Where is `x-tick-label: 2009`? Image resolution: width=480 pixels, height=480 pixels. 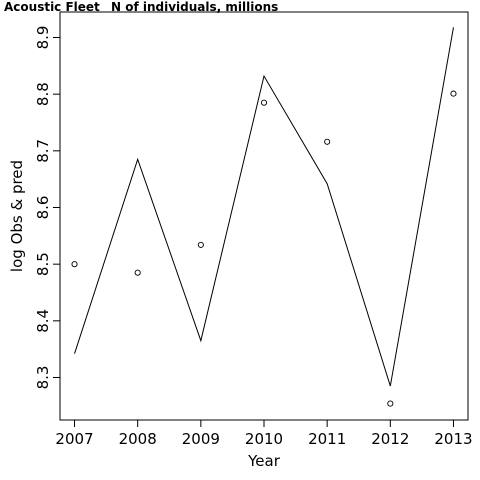 x-tick-label: 2009 is located at coordinates (201, 439).